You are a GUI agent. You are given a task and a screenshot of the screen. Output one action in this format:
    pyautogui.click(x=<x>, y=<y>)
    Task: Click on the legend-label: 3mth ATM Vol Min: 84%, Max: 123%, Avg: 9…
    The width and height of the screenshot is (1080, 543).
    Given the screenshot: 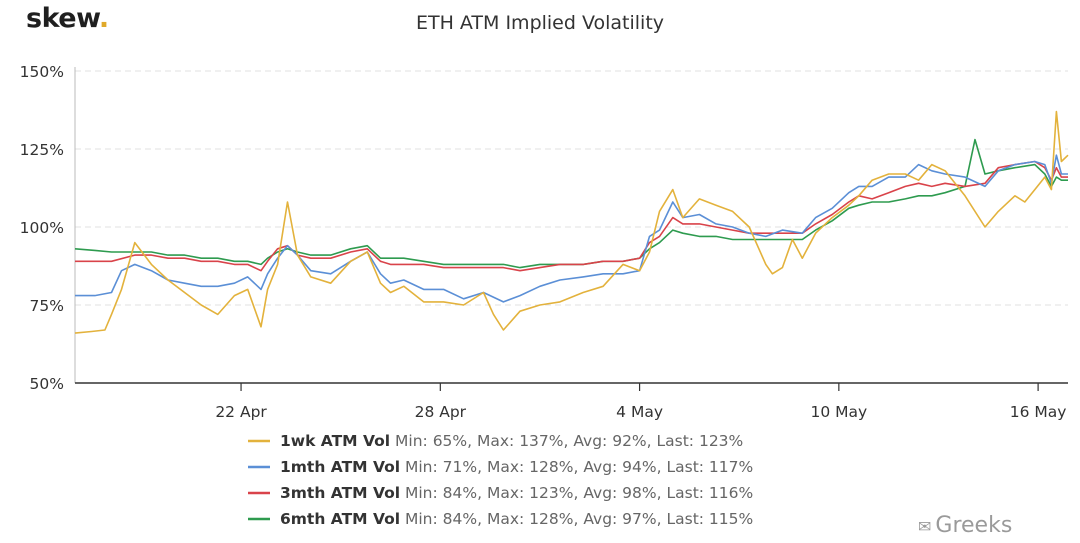 What is the action you would take?
    pyautogui.click(x=516, y=493)
    